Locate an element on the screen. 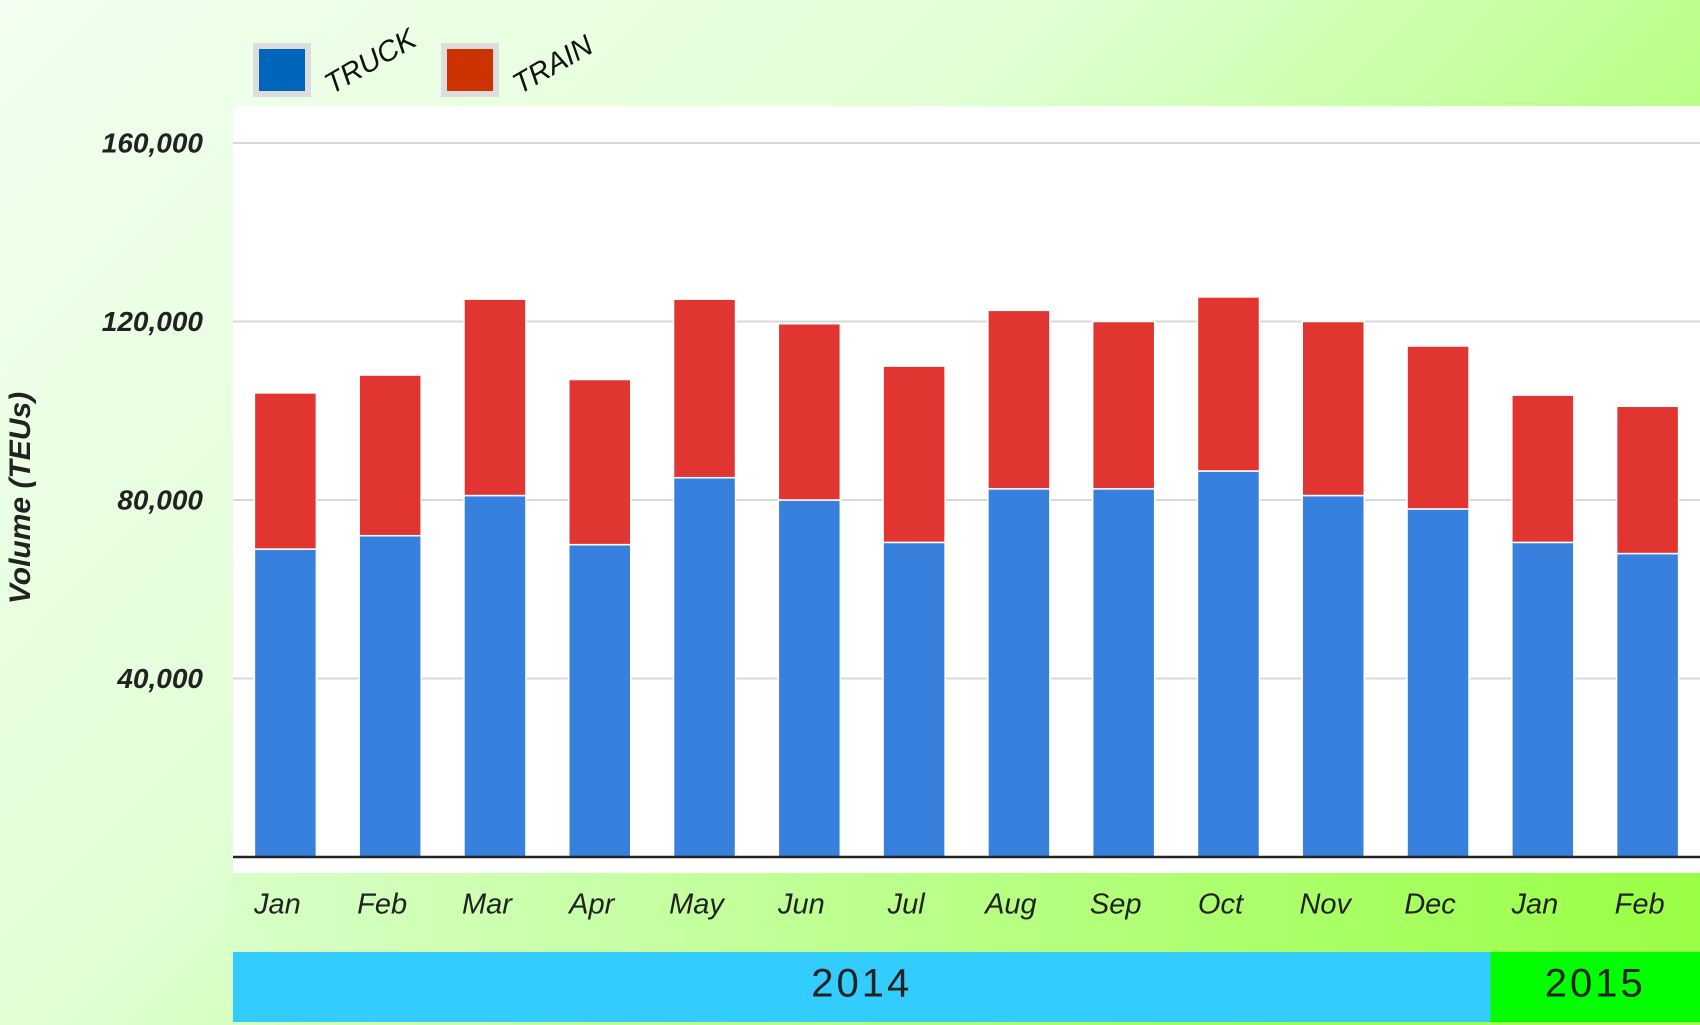  year-label: 2014 is located at coordinates (861, 984).